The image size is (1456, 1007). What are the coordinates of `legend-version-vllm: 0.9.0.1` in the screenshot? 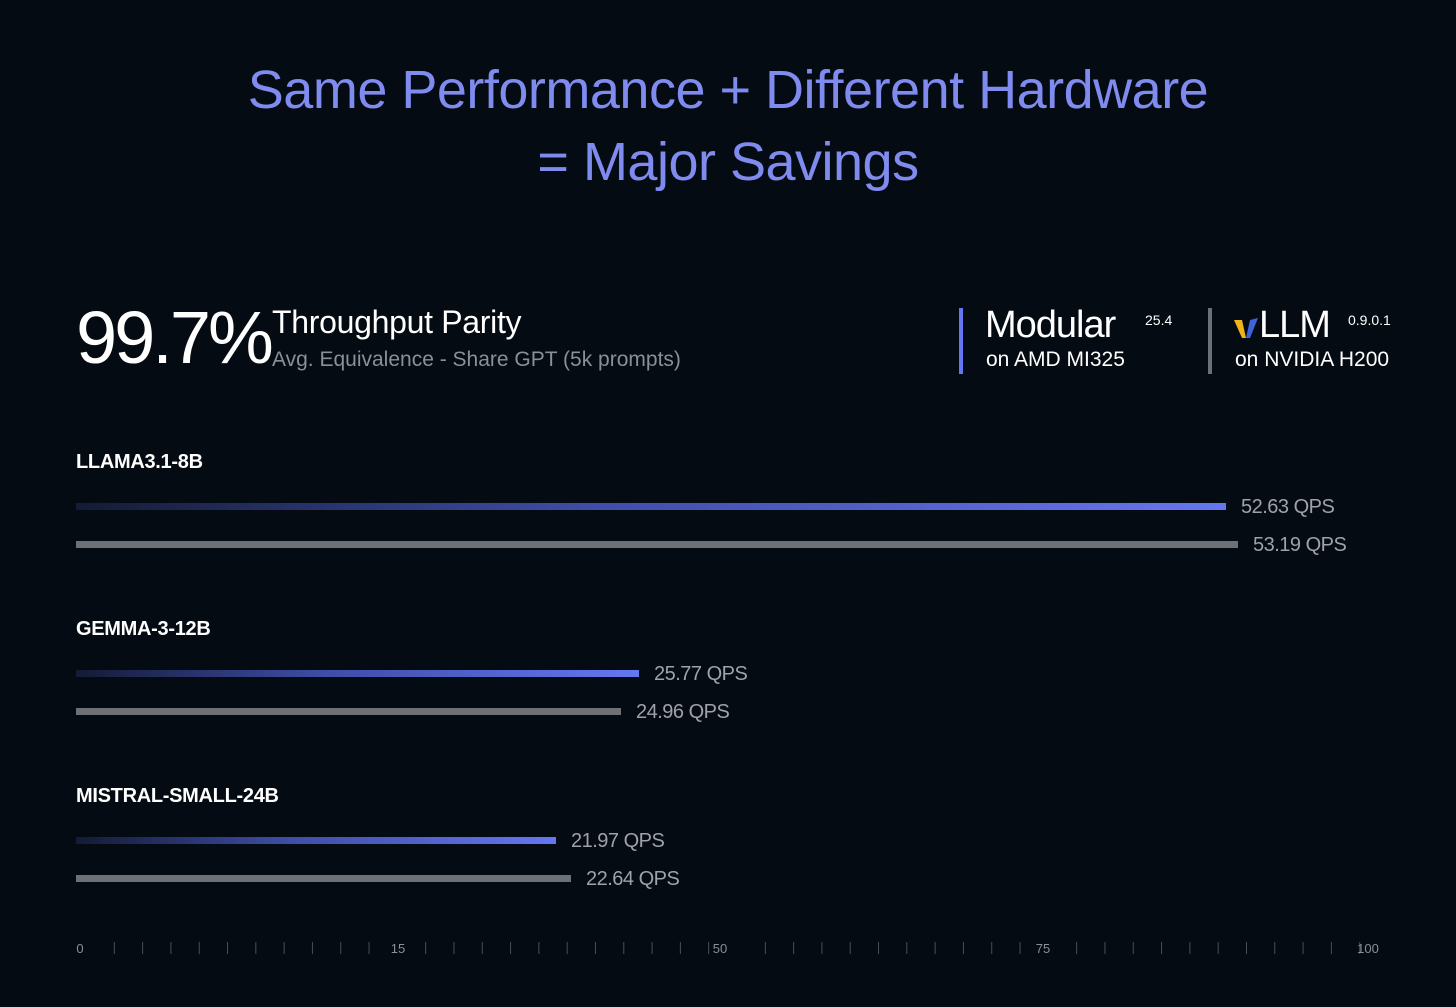 It's located at (1369, 320).